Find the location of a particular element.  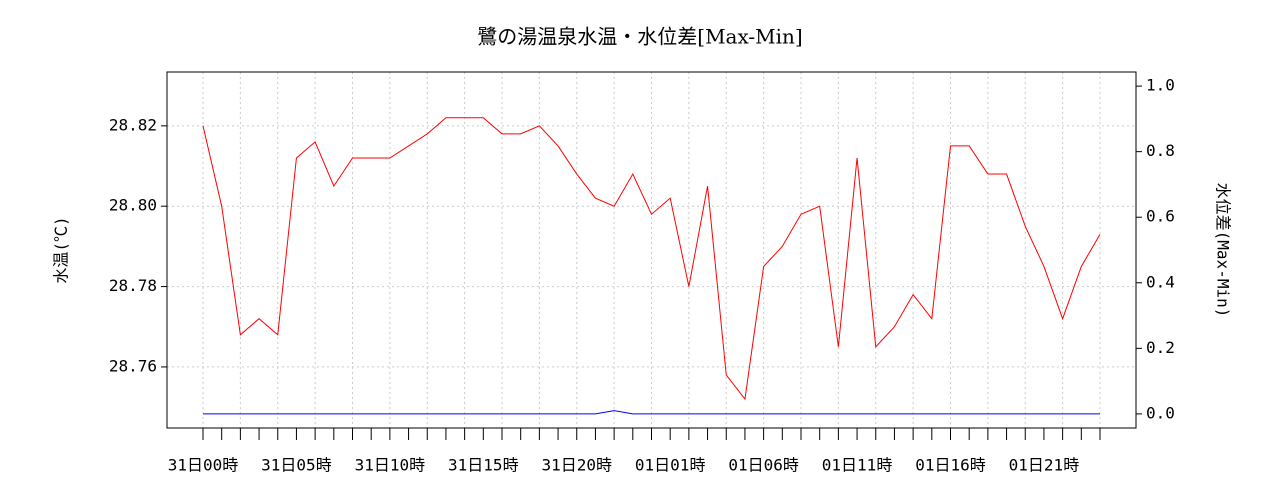

x-tick-label: 01日01時 is located at coordinates (670, 465).